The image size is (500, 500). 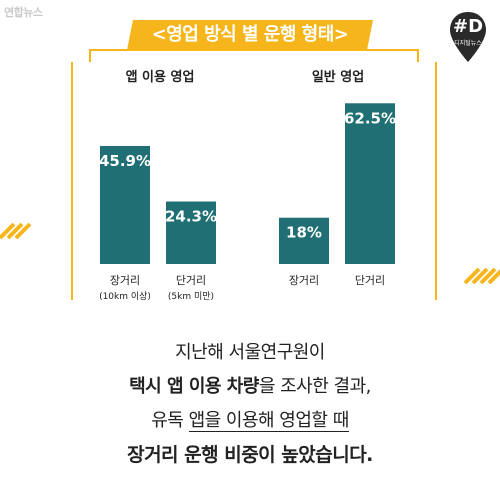 I want to click on caption-line-2-bold: 택시 앱 이용 차량, so click(x=194, y=386).